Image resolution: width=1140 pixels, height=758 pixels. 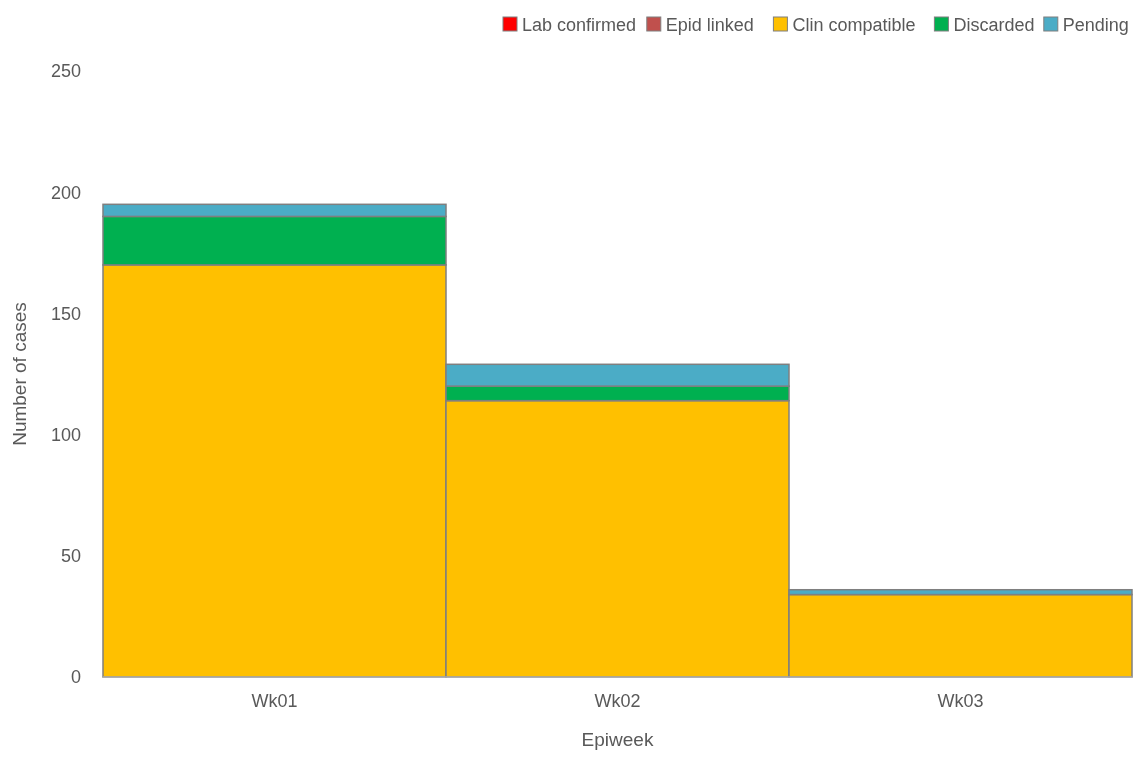 What do you see at coordinates (1095, 25) in the screenshot?
I see `legend-label: Pending` at bounding box center [1095, 25].